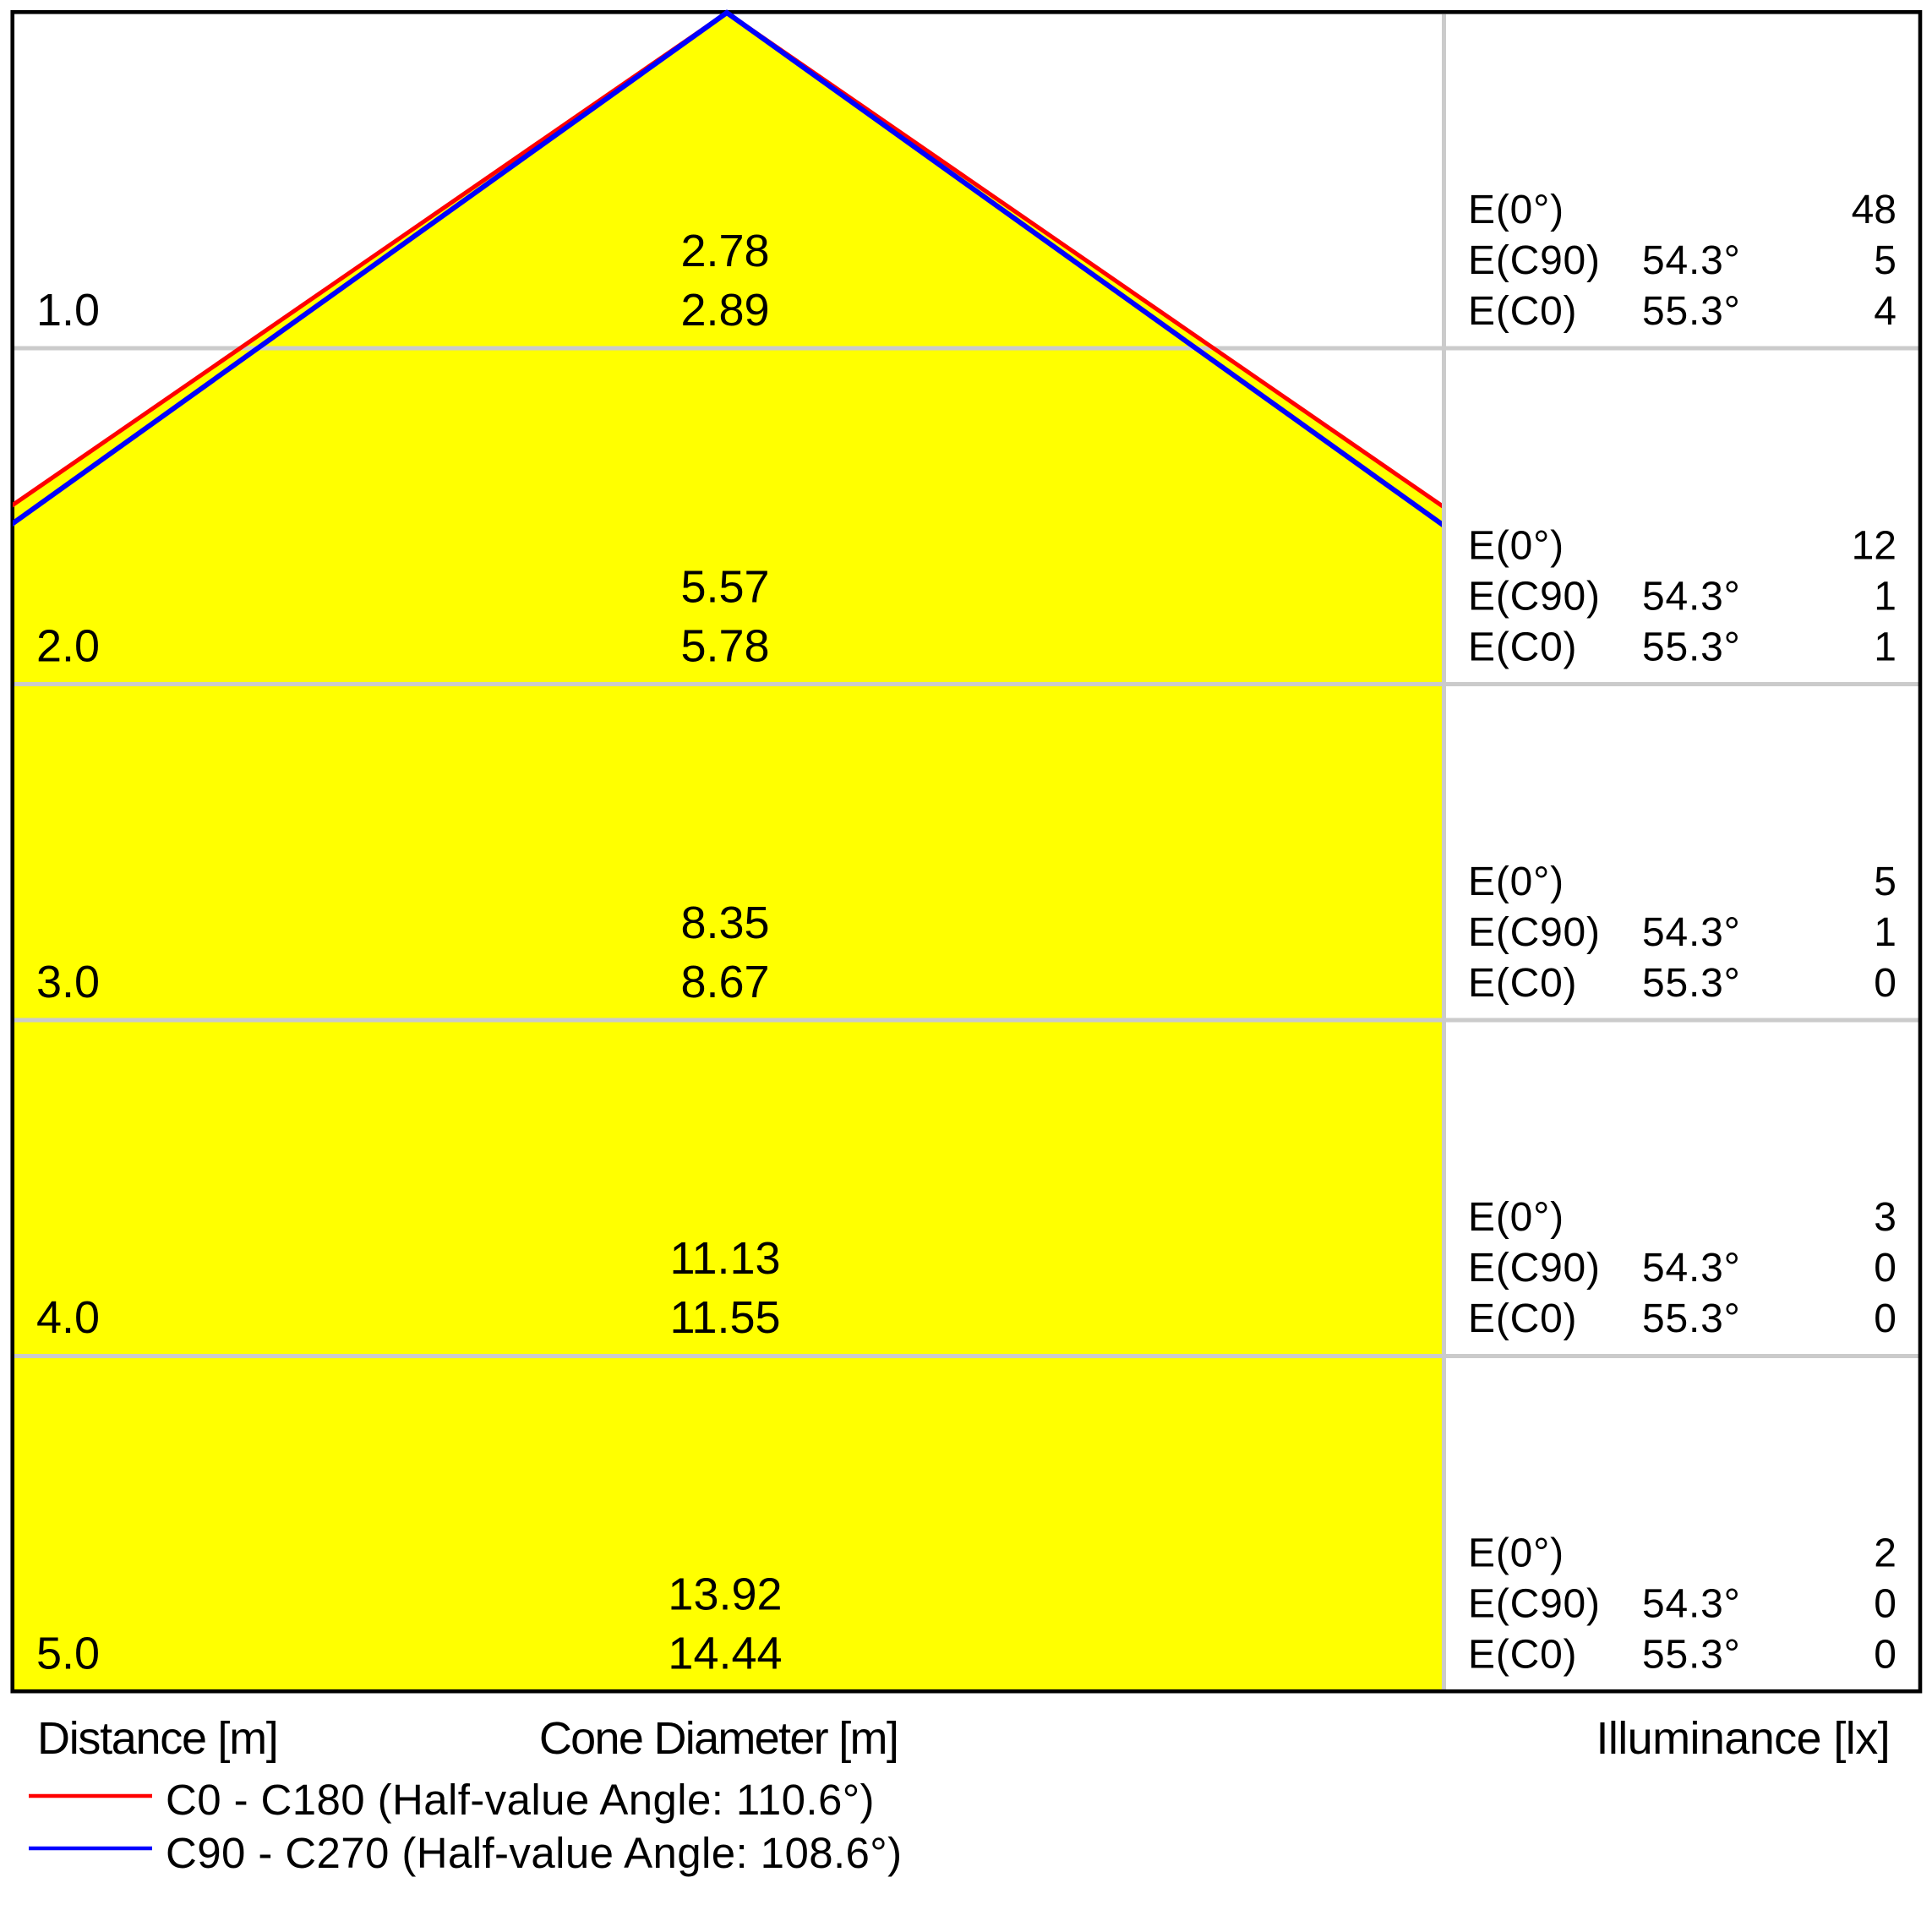 The height and width of the screenshot is (1932, 1932). I want to click on svg-text: 4.0, so click(68, 1317).